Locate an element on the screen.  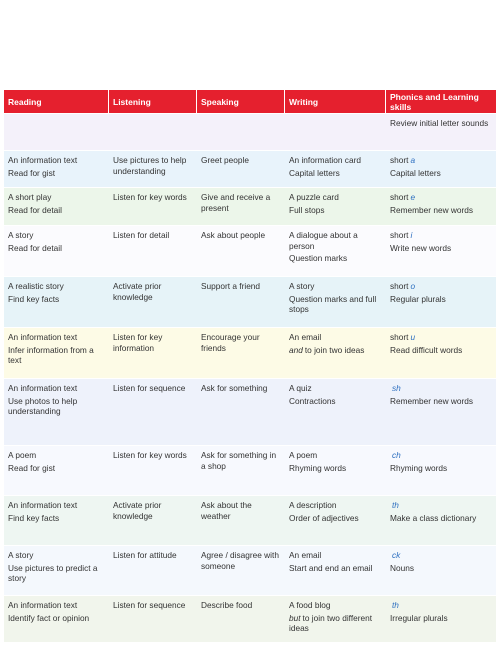
table-cell: Greet people is located at coordinates (240, 161).